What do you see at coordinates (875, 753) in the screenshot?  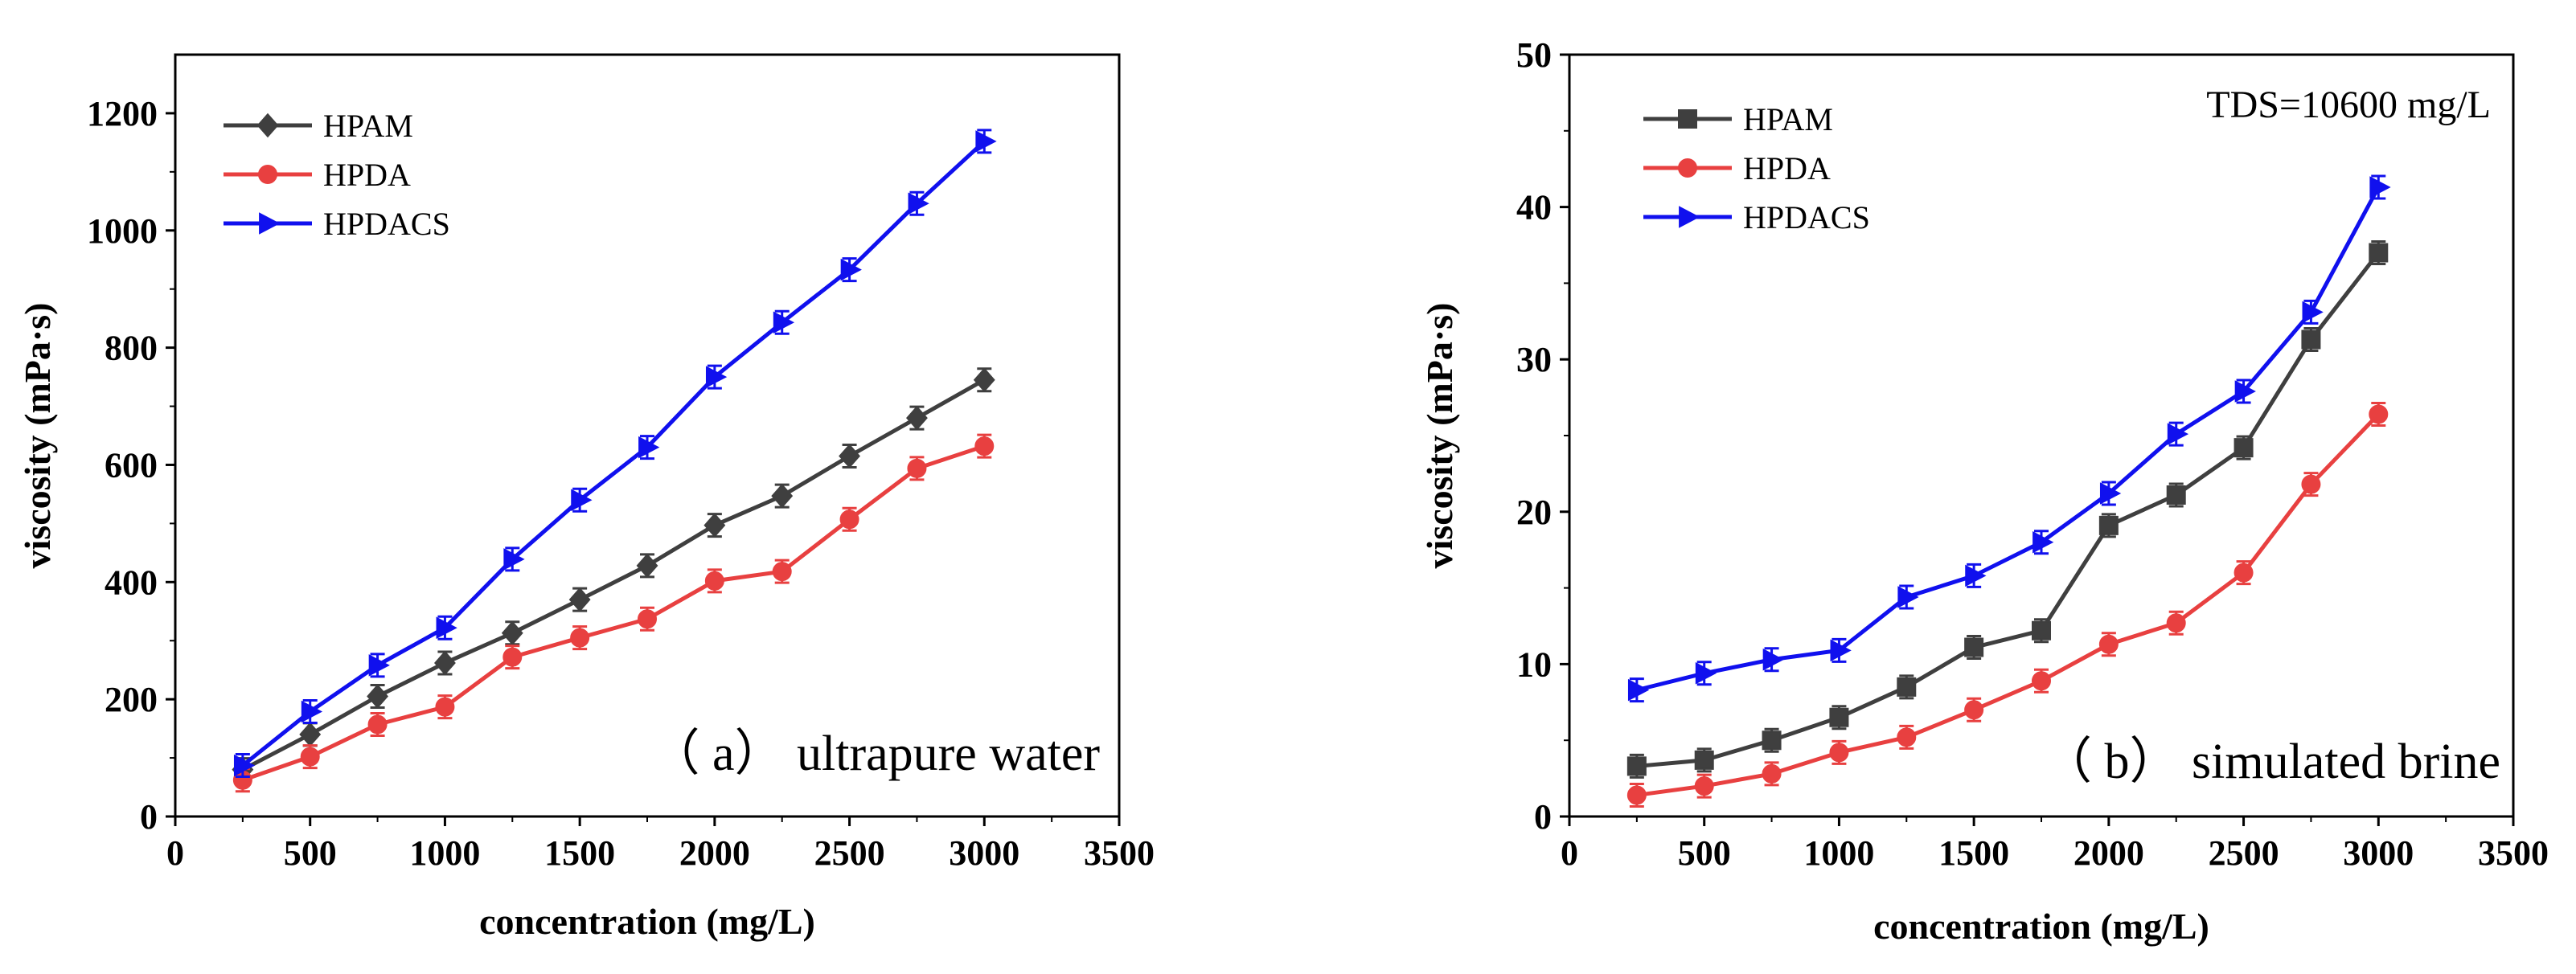 I see `panel-annotation: （ a） ultrapure water` at bounding box center [875, 753].